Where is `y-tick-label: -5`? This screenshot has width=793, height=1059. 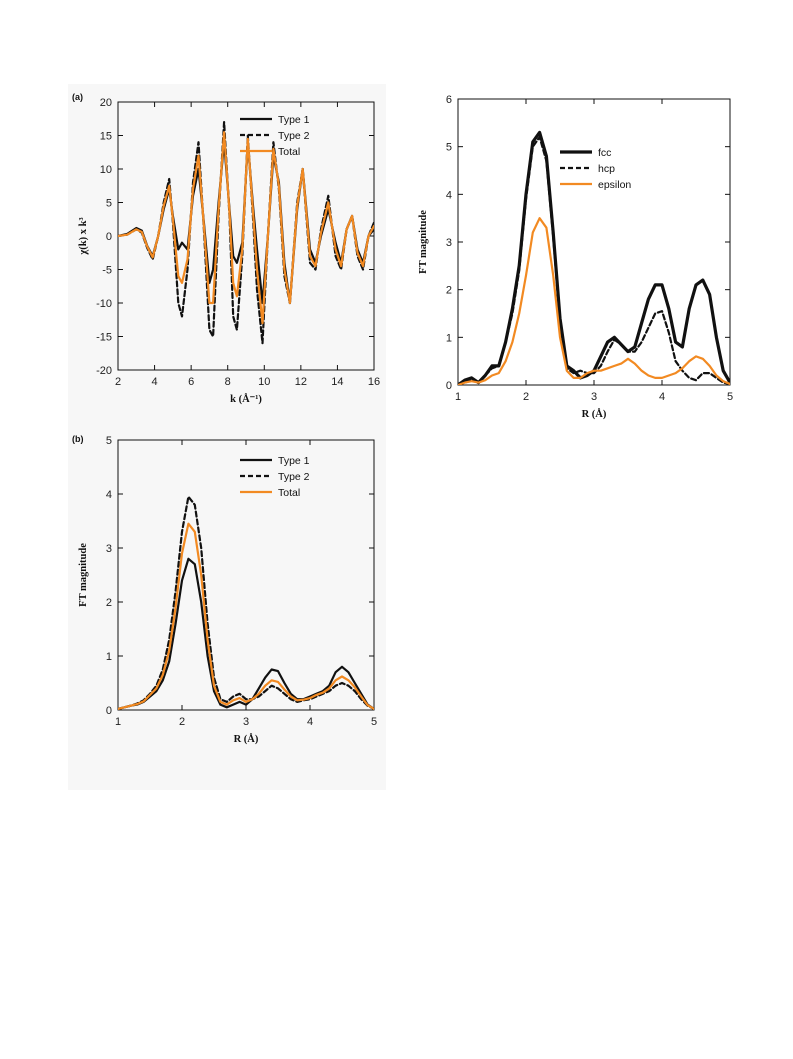
y-tick-label: -5 is located at coordinates (107, 271).